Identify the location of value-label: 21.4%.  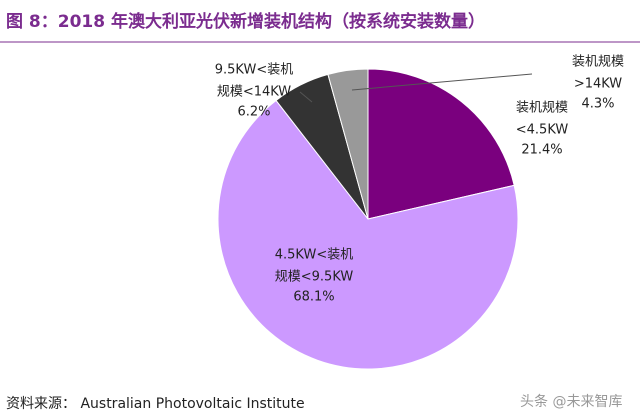
(541, 150).